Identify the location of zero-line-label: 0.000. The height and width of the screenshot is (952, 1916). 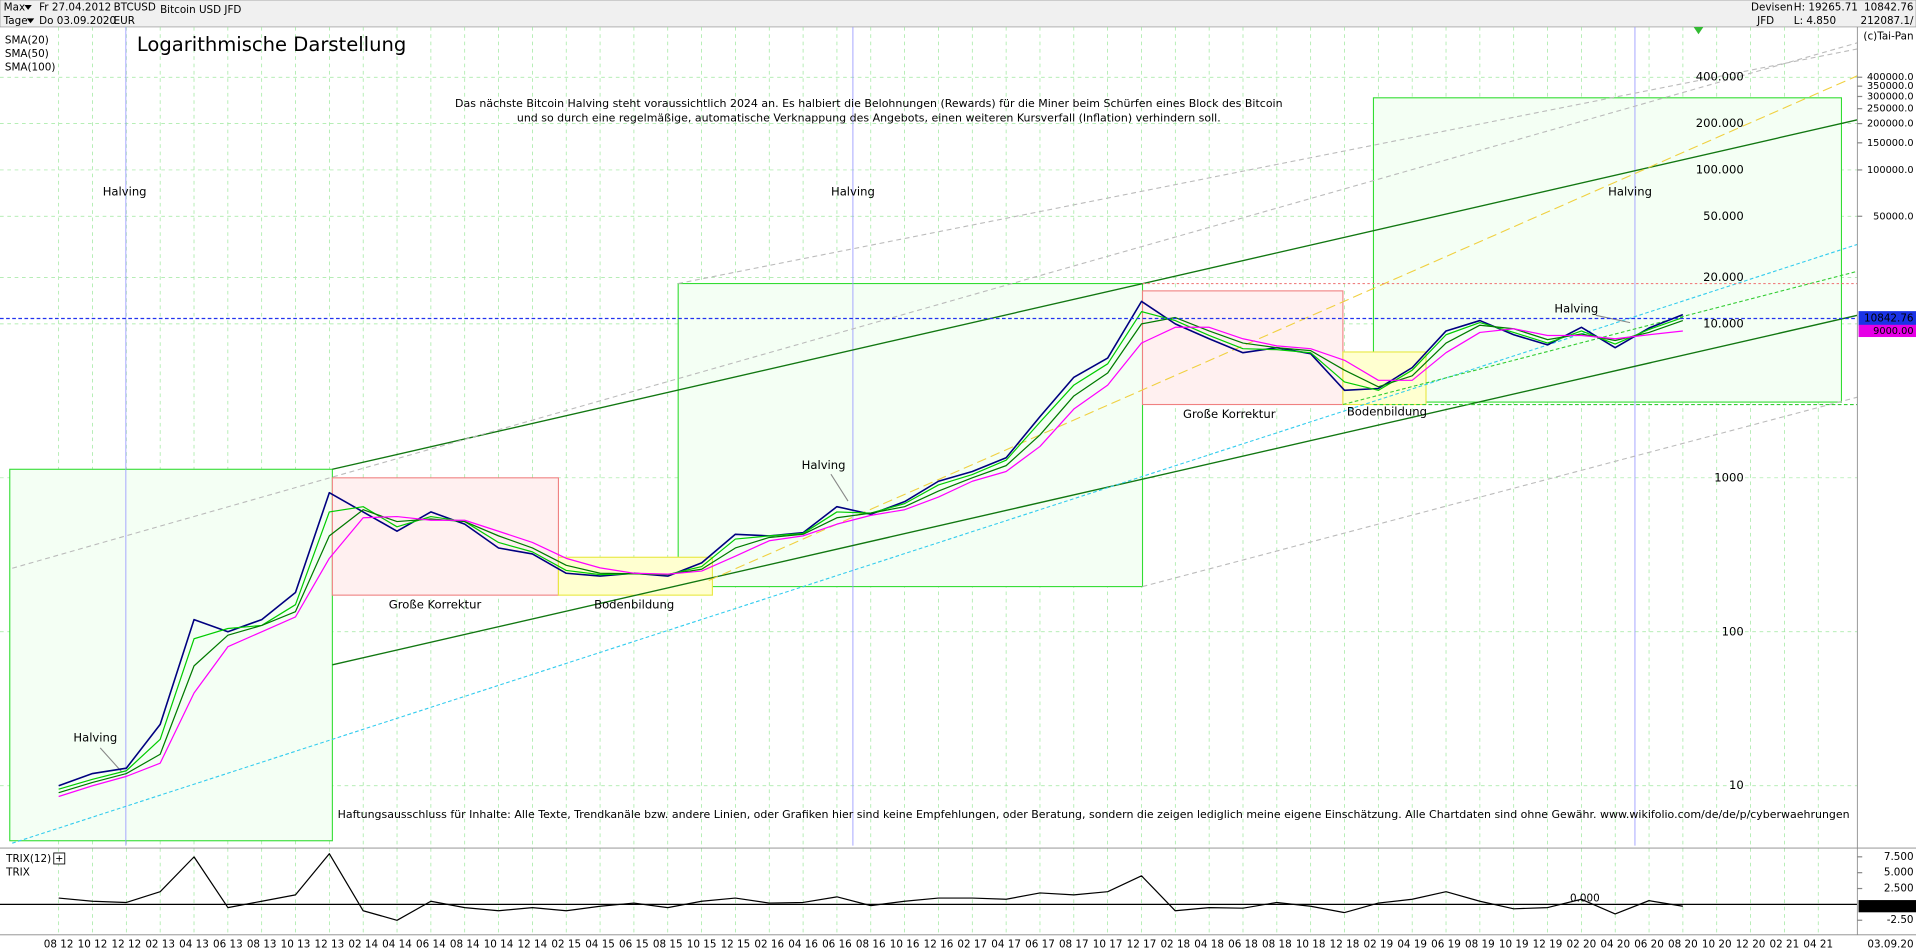
(1585, 898).